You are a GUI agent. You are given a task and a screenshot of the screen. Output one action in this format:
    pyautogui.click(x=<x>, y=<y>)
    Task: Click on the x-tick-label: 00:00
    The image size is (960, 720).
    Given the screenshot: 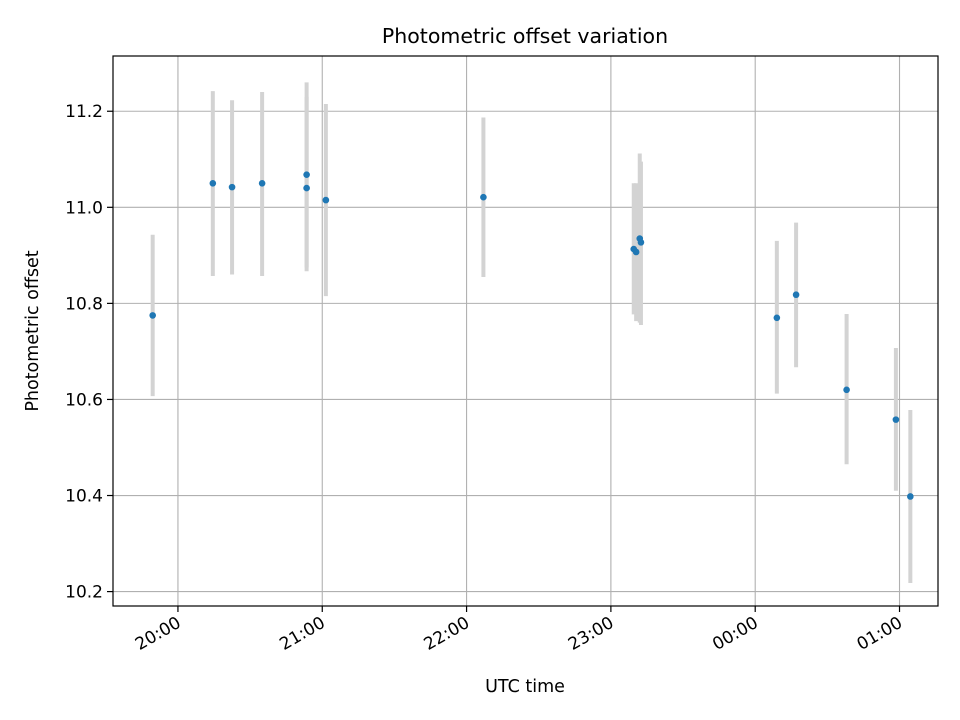 What is the action you would take?
    pyautogui.click(x=735, y=634)
    